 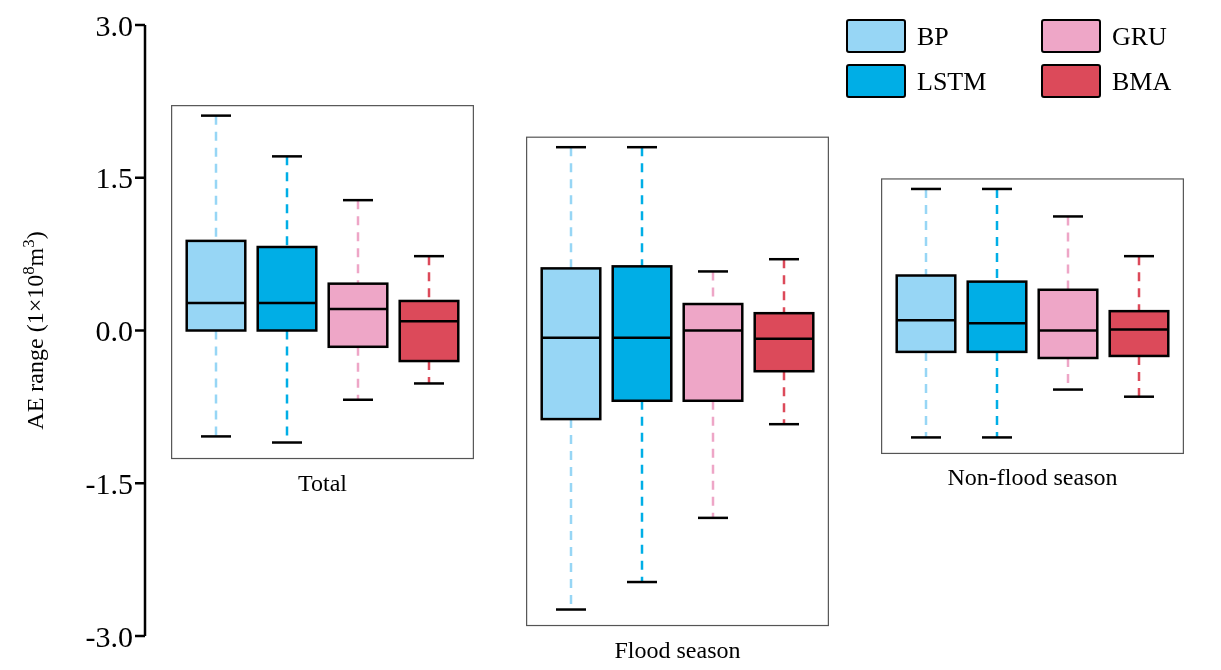 What do you see at coordinates (677, 649) in the screenshot?
I see `x-tick-label: Flood season` at bounding box center [677, 649].